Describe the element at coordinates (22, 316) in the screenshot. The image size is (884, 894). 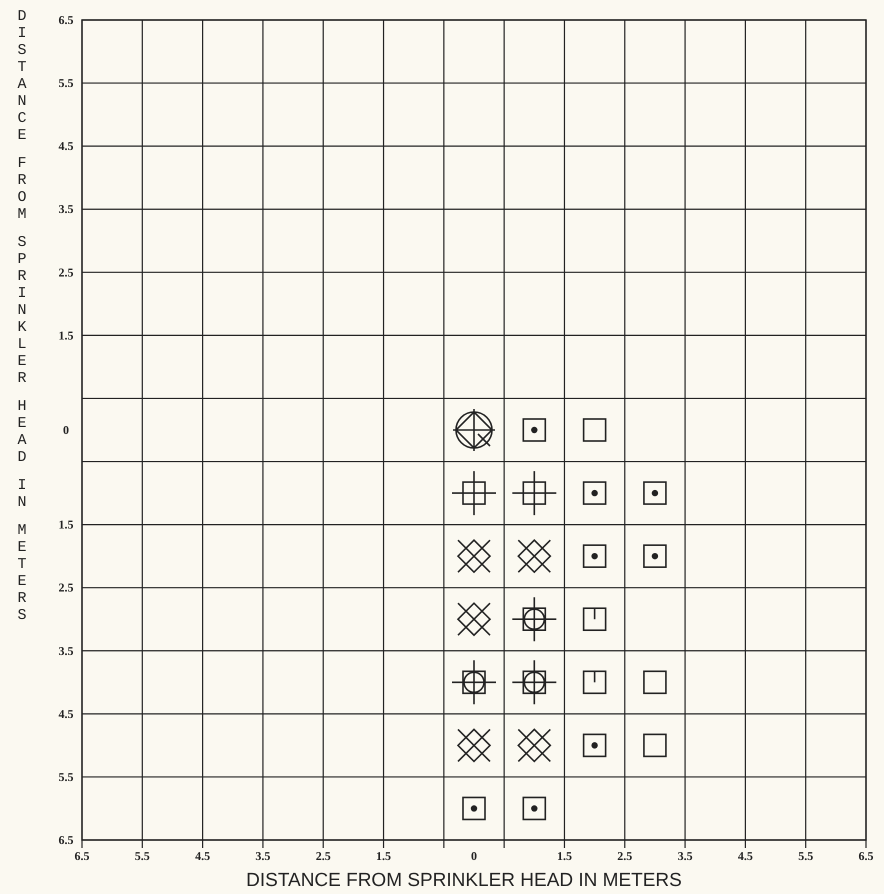
I see `text: DISTANCE FROM SPRINKLER HEAD IN METERS` at that location.